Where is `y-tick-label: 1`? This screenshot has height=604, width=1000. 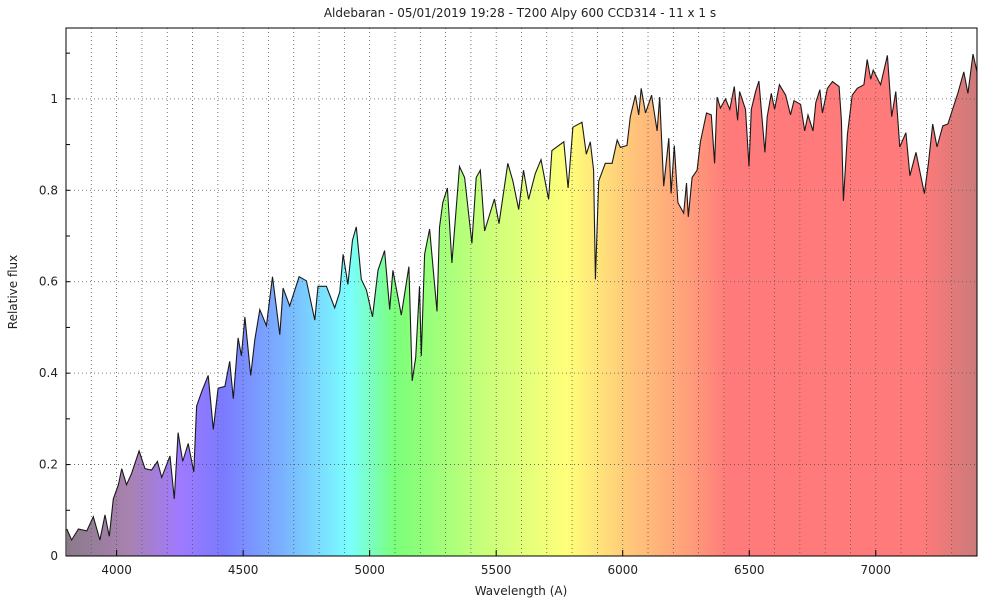
y-tick-label: 1 is located at coordinates (54, 99).